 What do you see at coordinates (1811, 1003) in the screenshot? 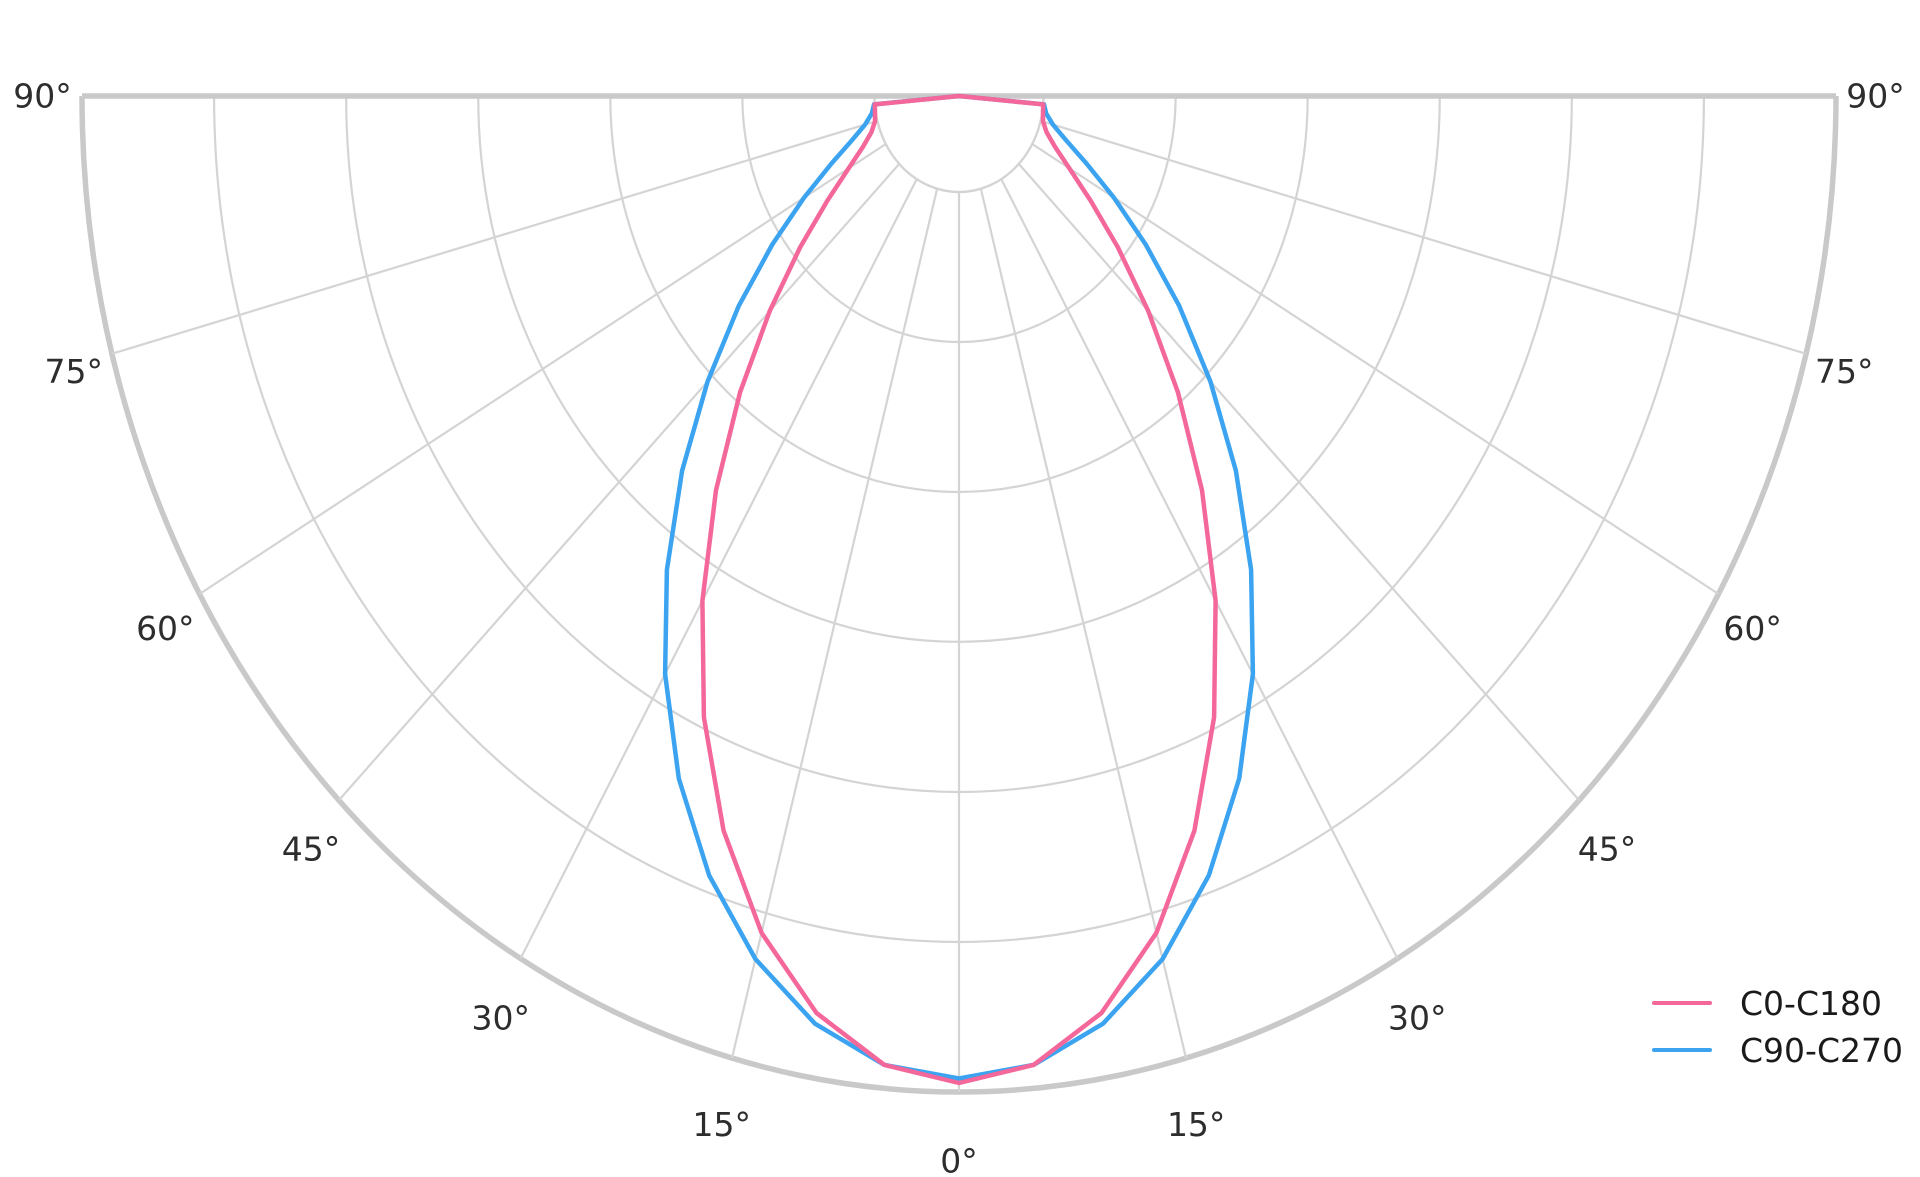
I see `legend-label-c0-c180: C0-C180` at bounding box center [1811, 1003].